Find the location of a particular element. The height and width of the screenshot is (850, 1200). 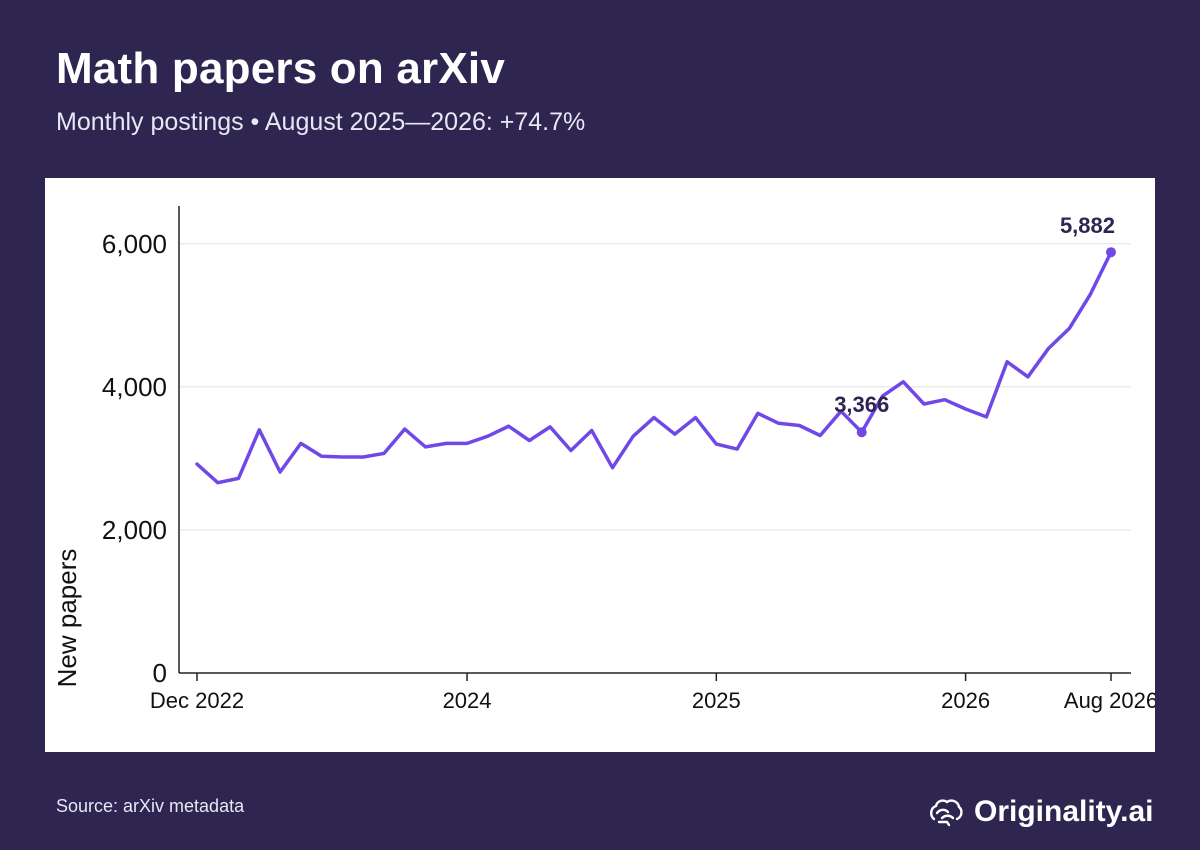

brand-logo: Originality.ai is located at coordinates (1041, 812).